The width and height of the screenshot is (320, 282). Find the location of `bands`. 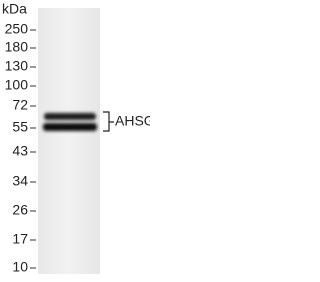

bands is located at coordinates (70, 122).